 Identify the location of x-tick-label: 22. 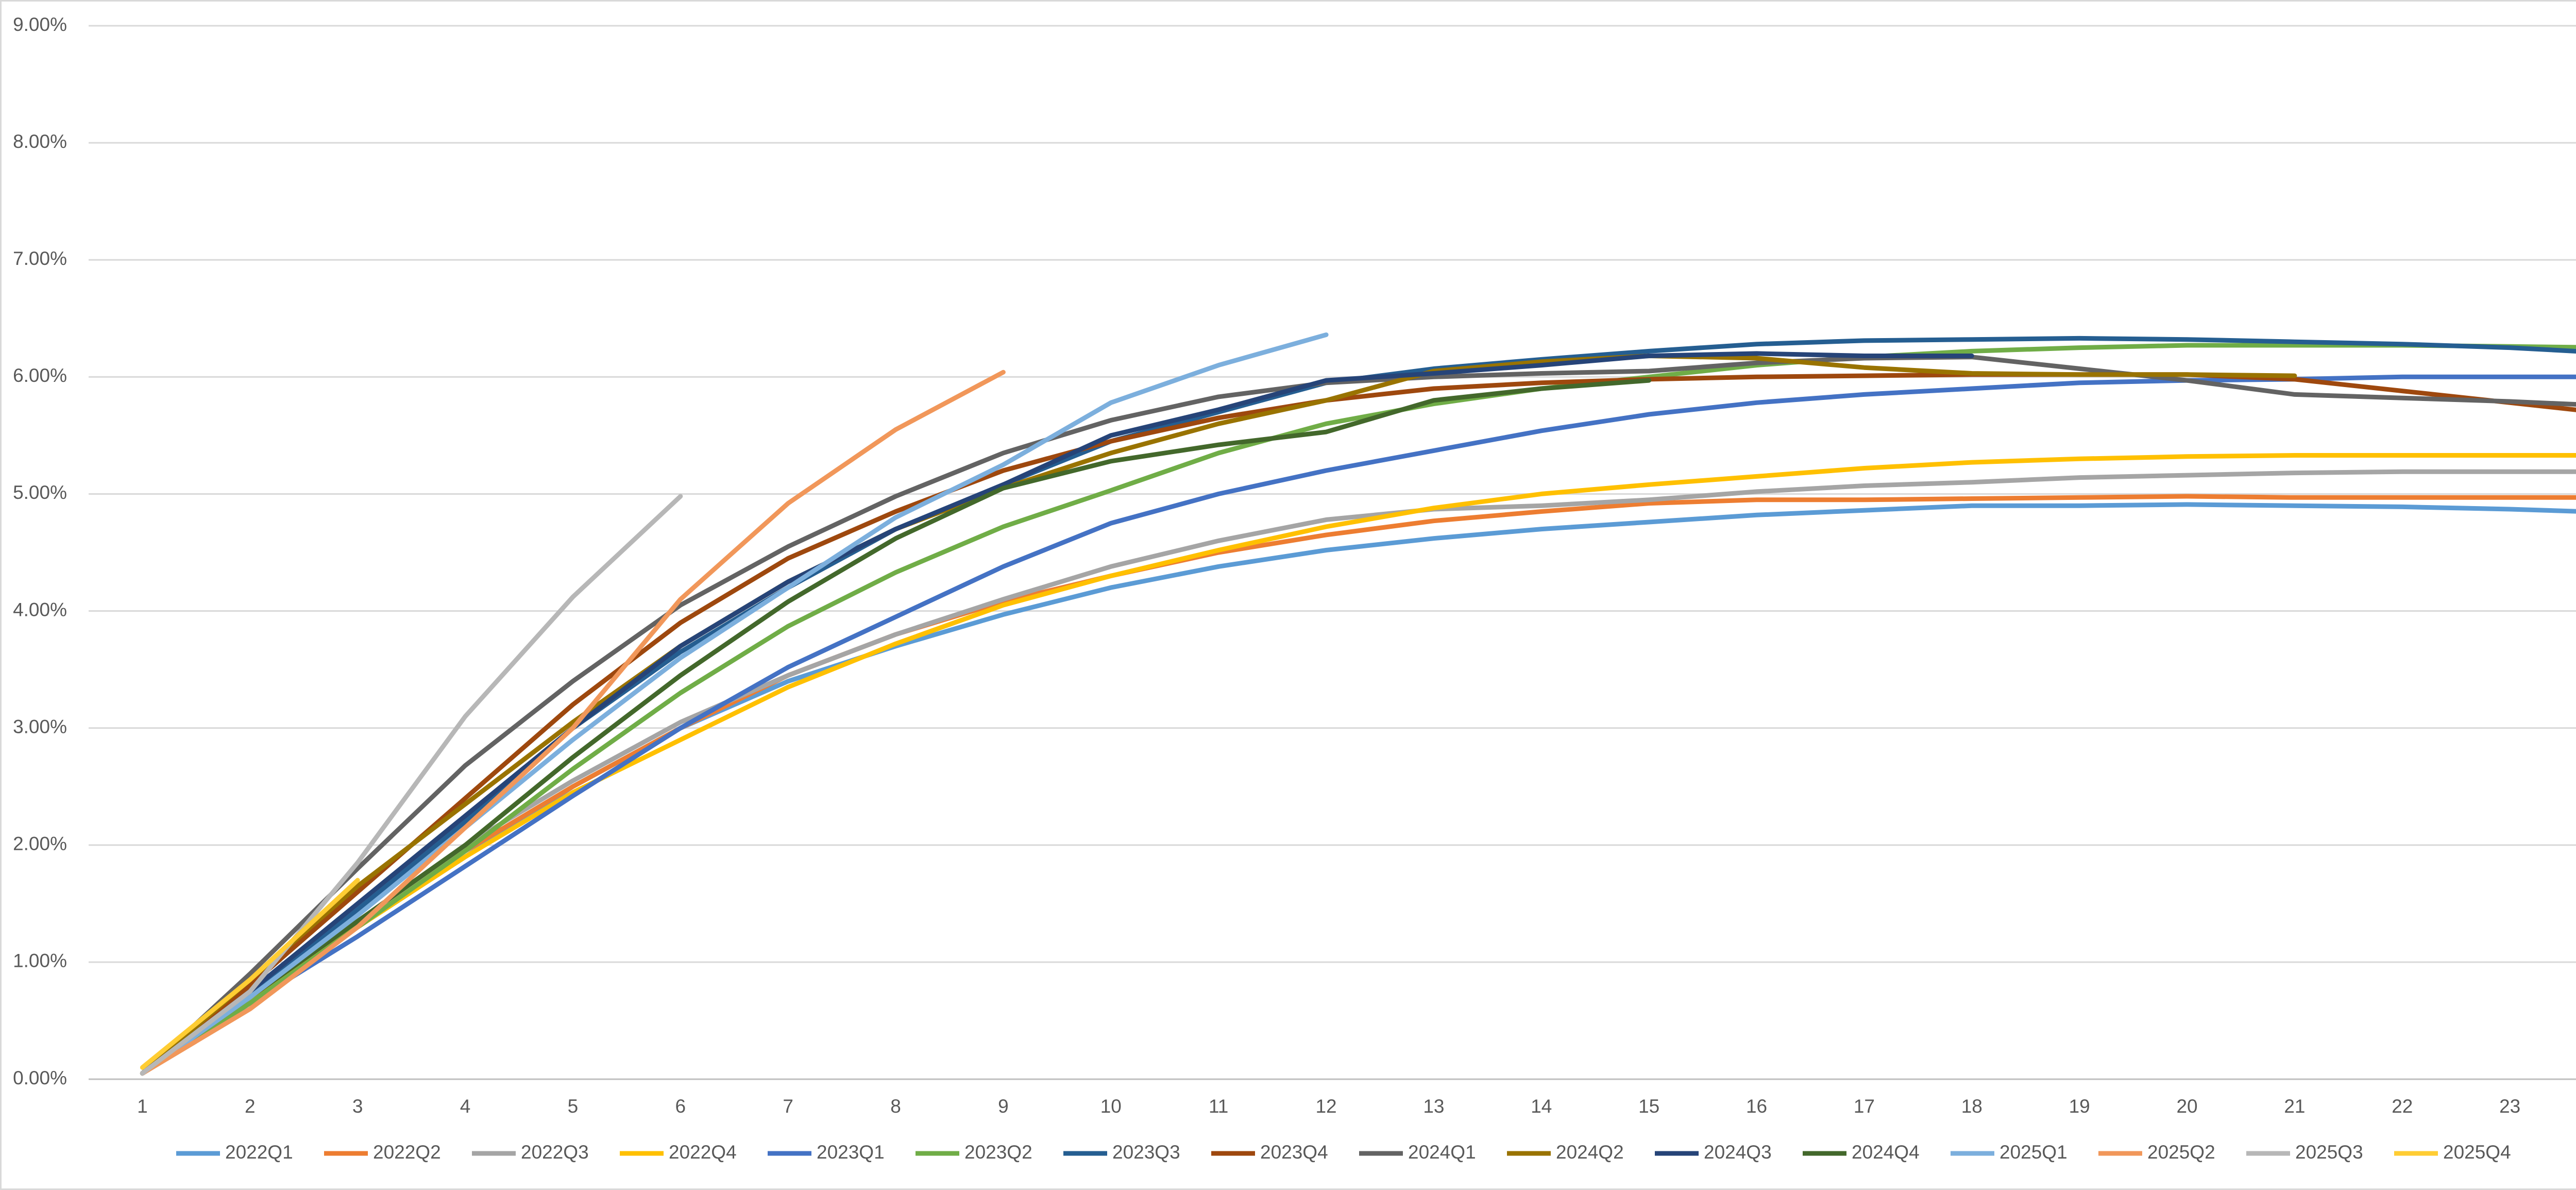
(2403, 1106).